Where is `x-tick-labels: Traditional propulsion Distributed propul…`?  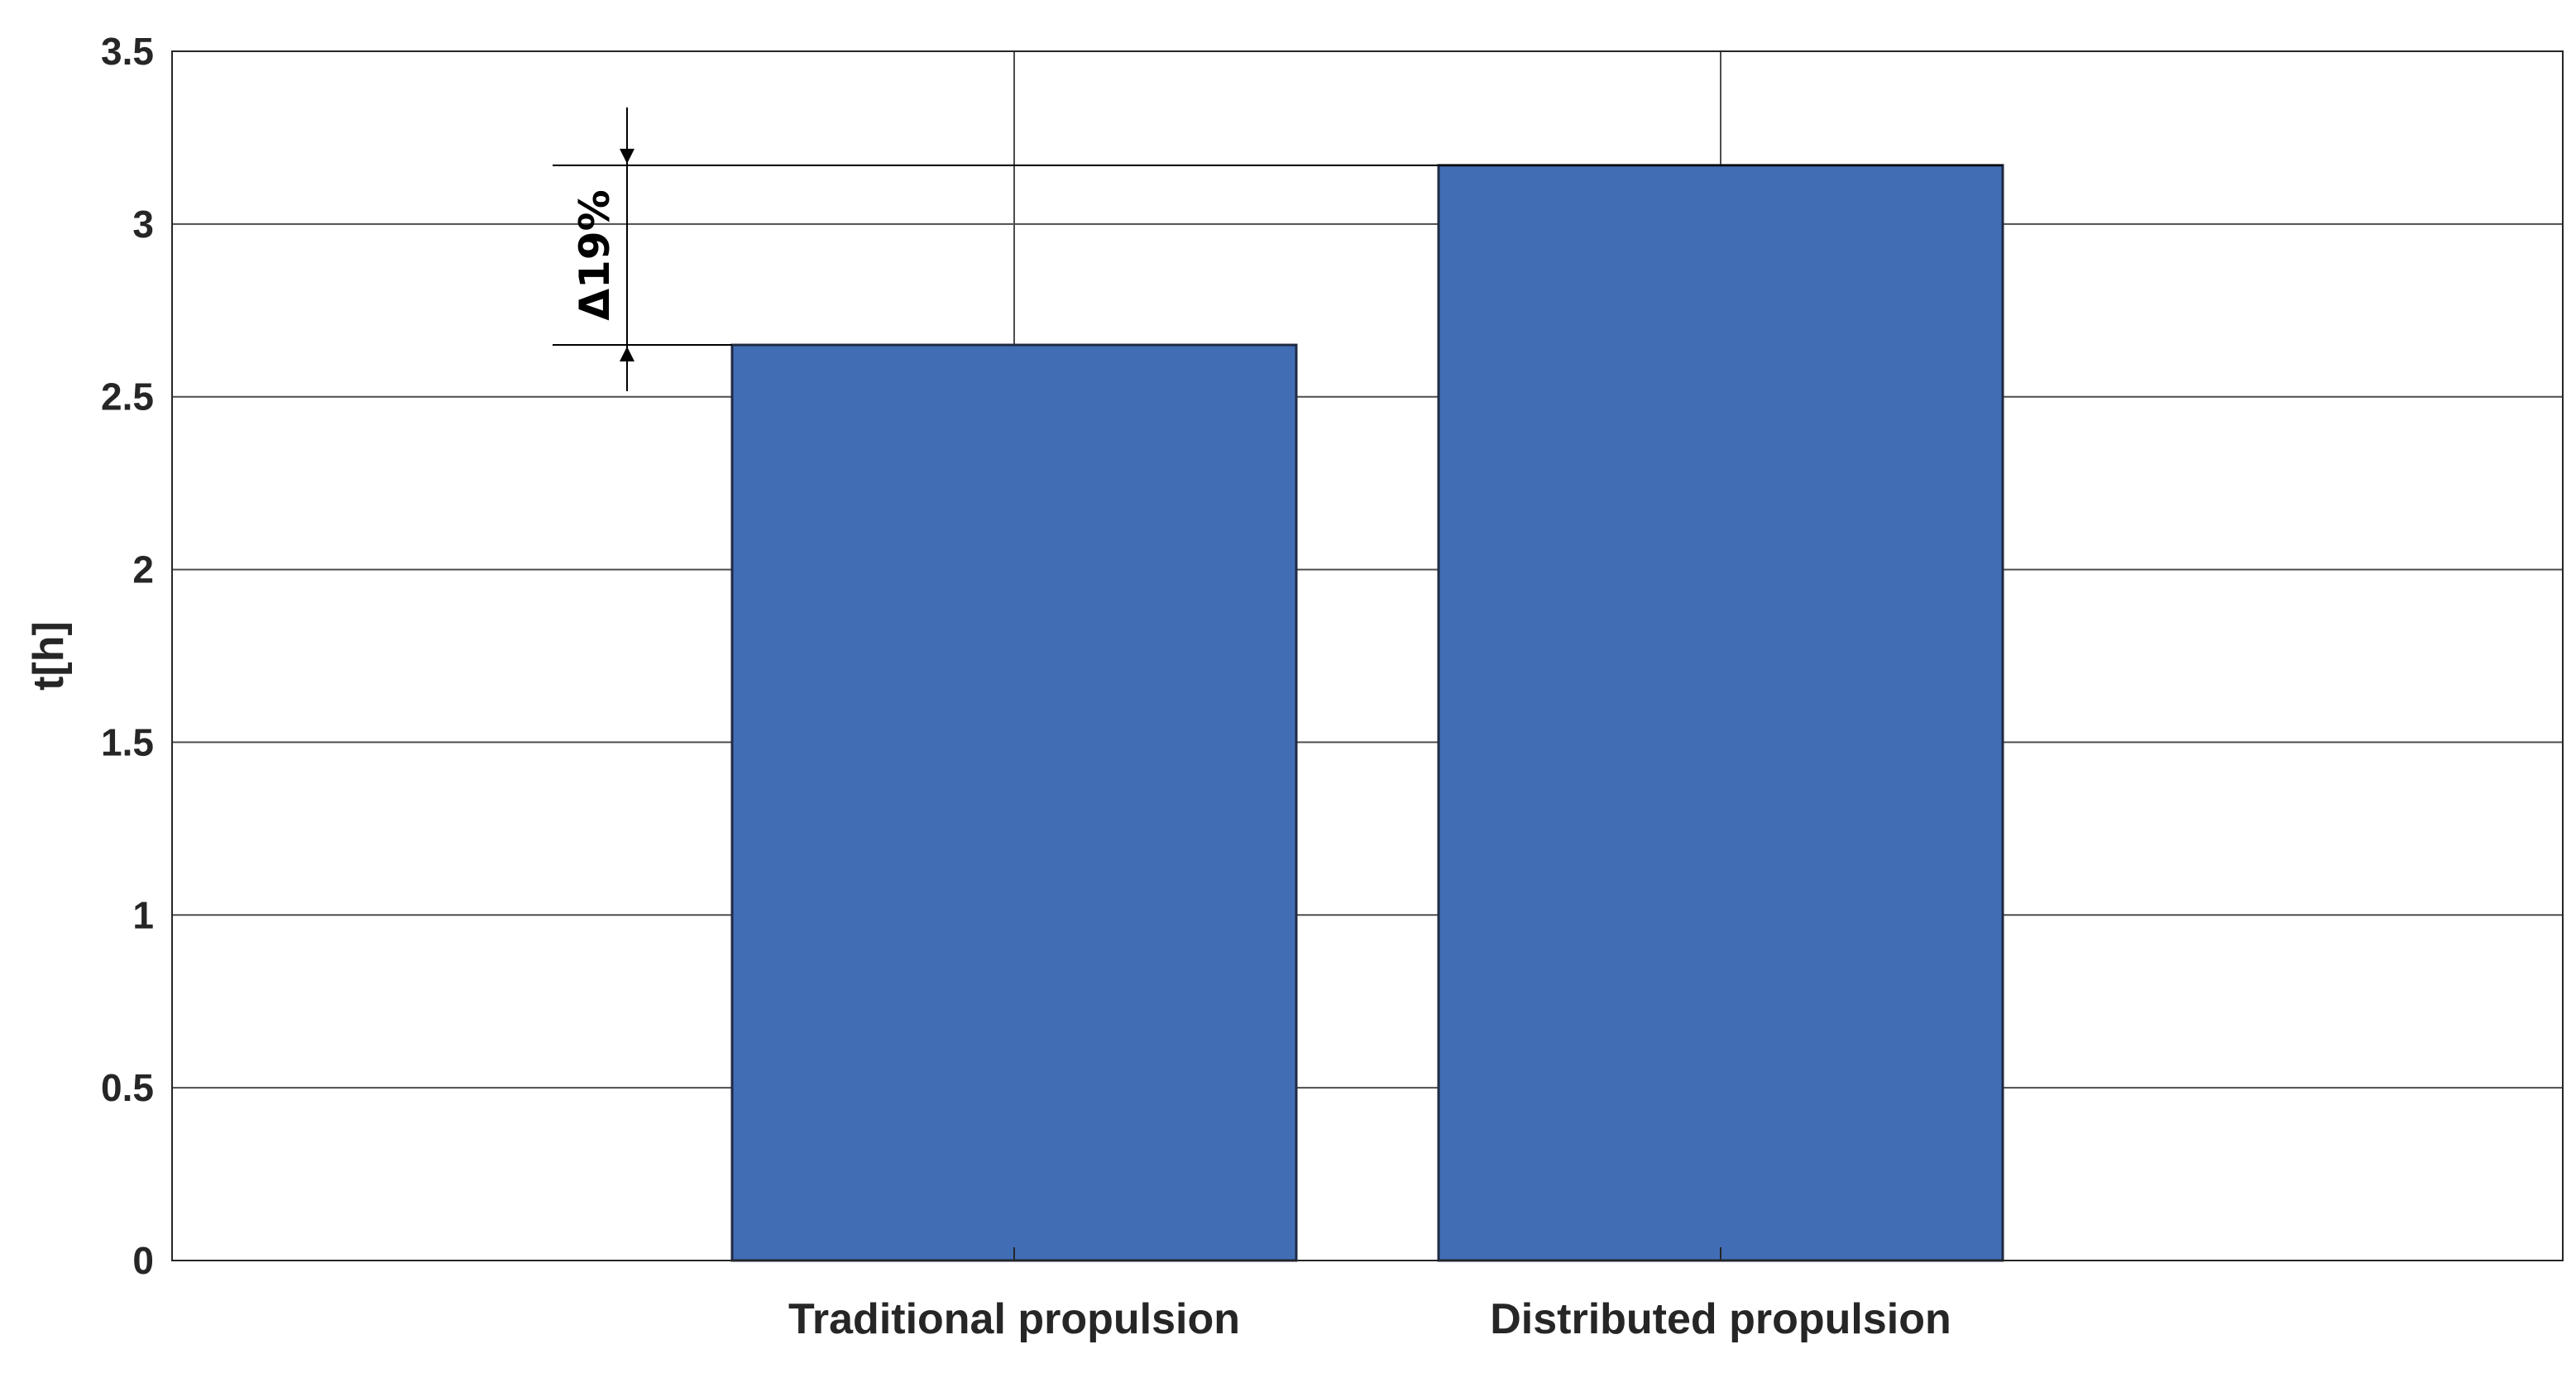 x-tick-labels: Traditional propulsion Distributed propul… is located at coordinates (1369, 1319).